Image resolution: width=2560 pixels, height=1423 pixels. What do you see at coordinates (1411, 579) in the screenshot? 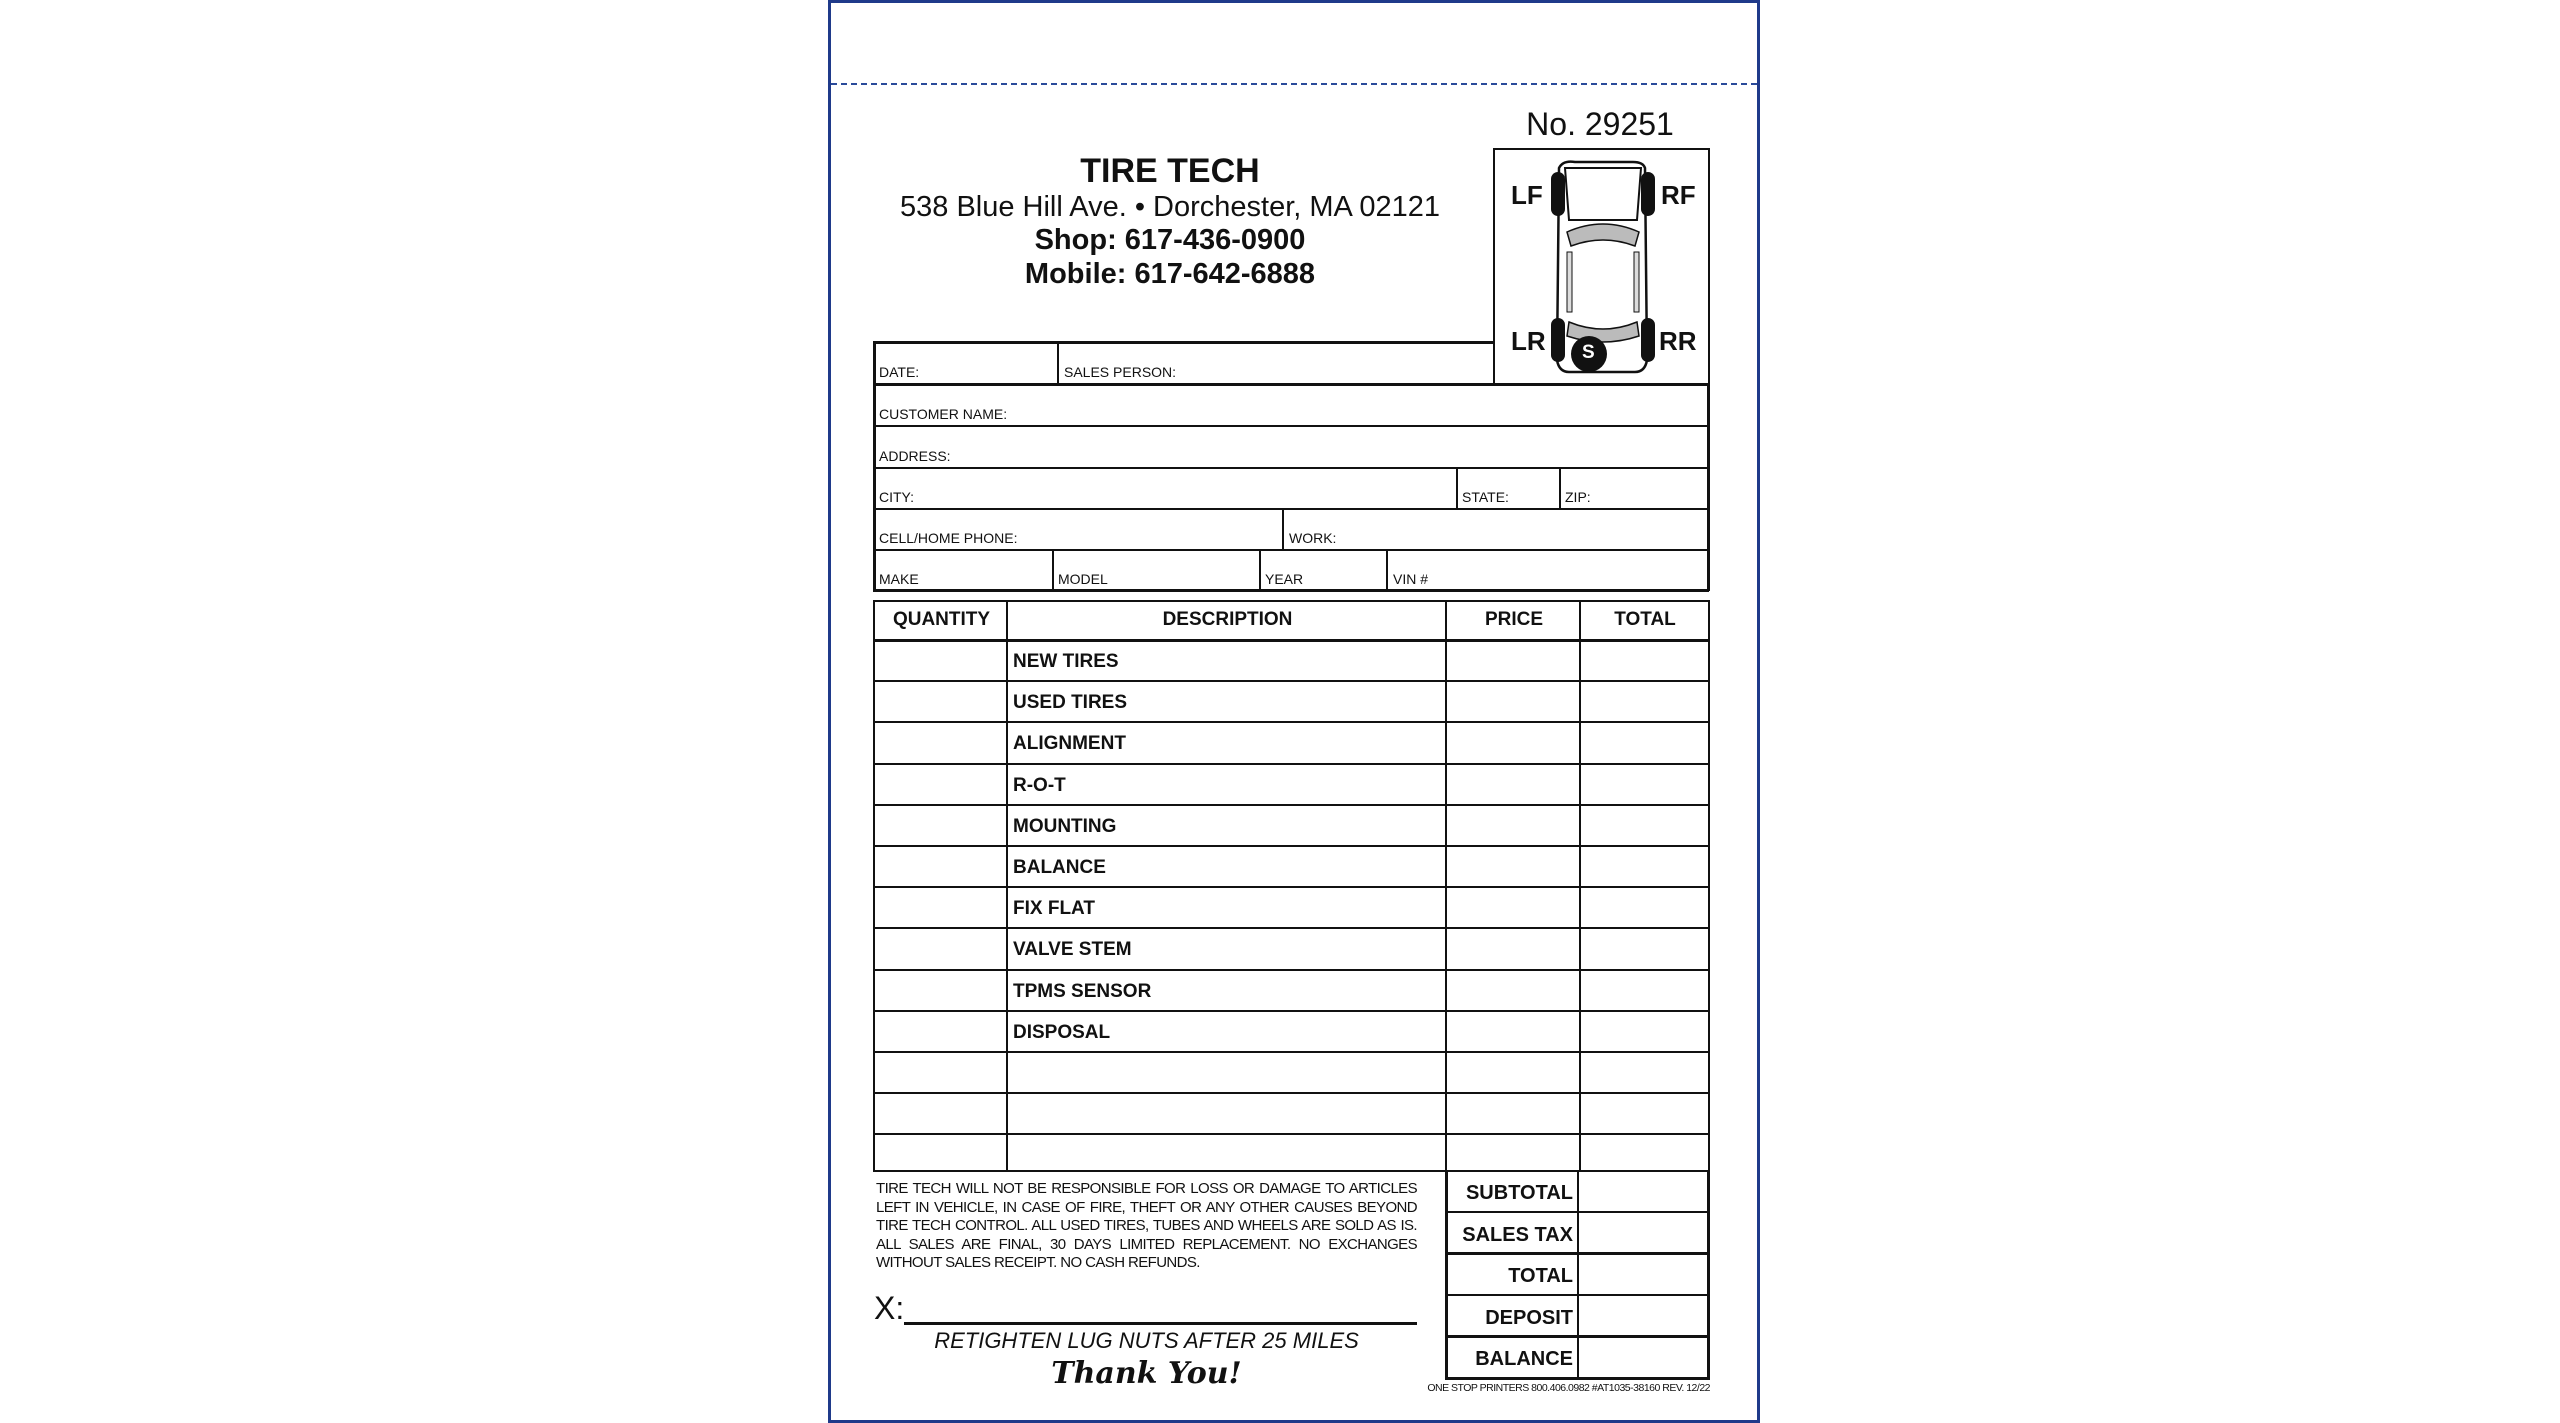
I see `vin-field: VIN #` at bounding box center [1411, 579].